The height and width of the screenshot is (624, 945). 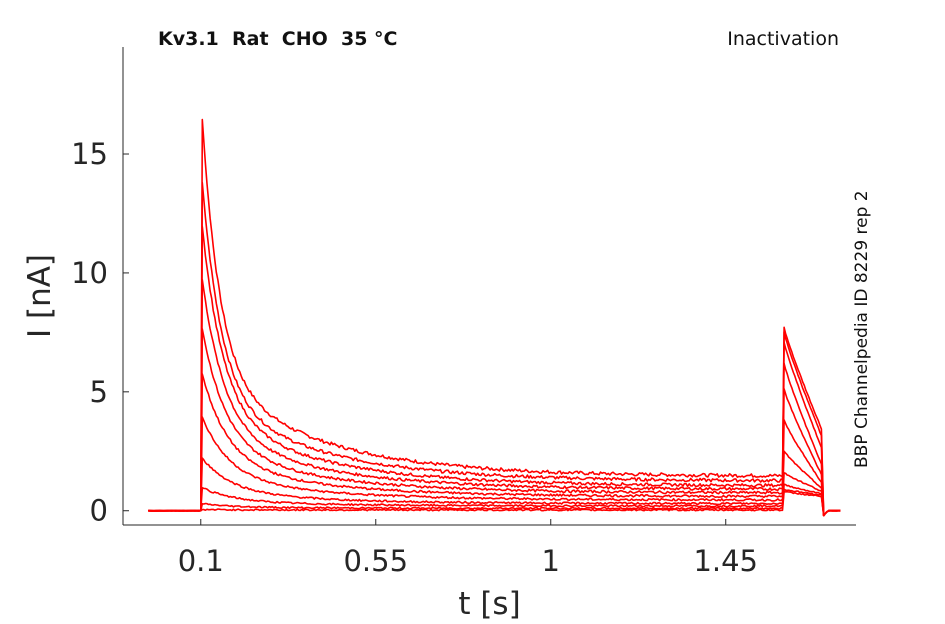 I want to click on x-tick-label: 0.55, so click(x=375, y=561).